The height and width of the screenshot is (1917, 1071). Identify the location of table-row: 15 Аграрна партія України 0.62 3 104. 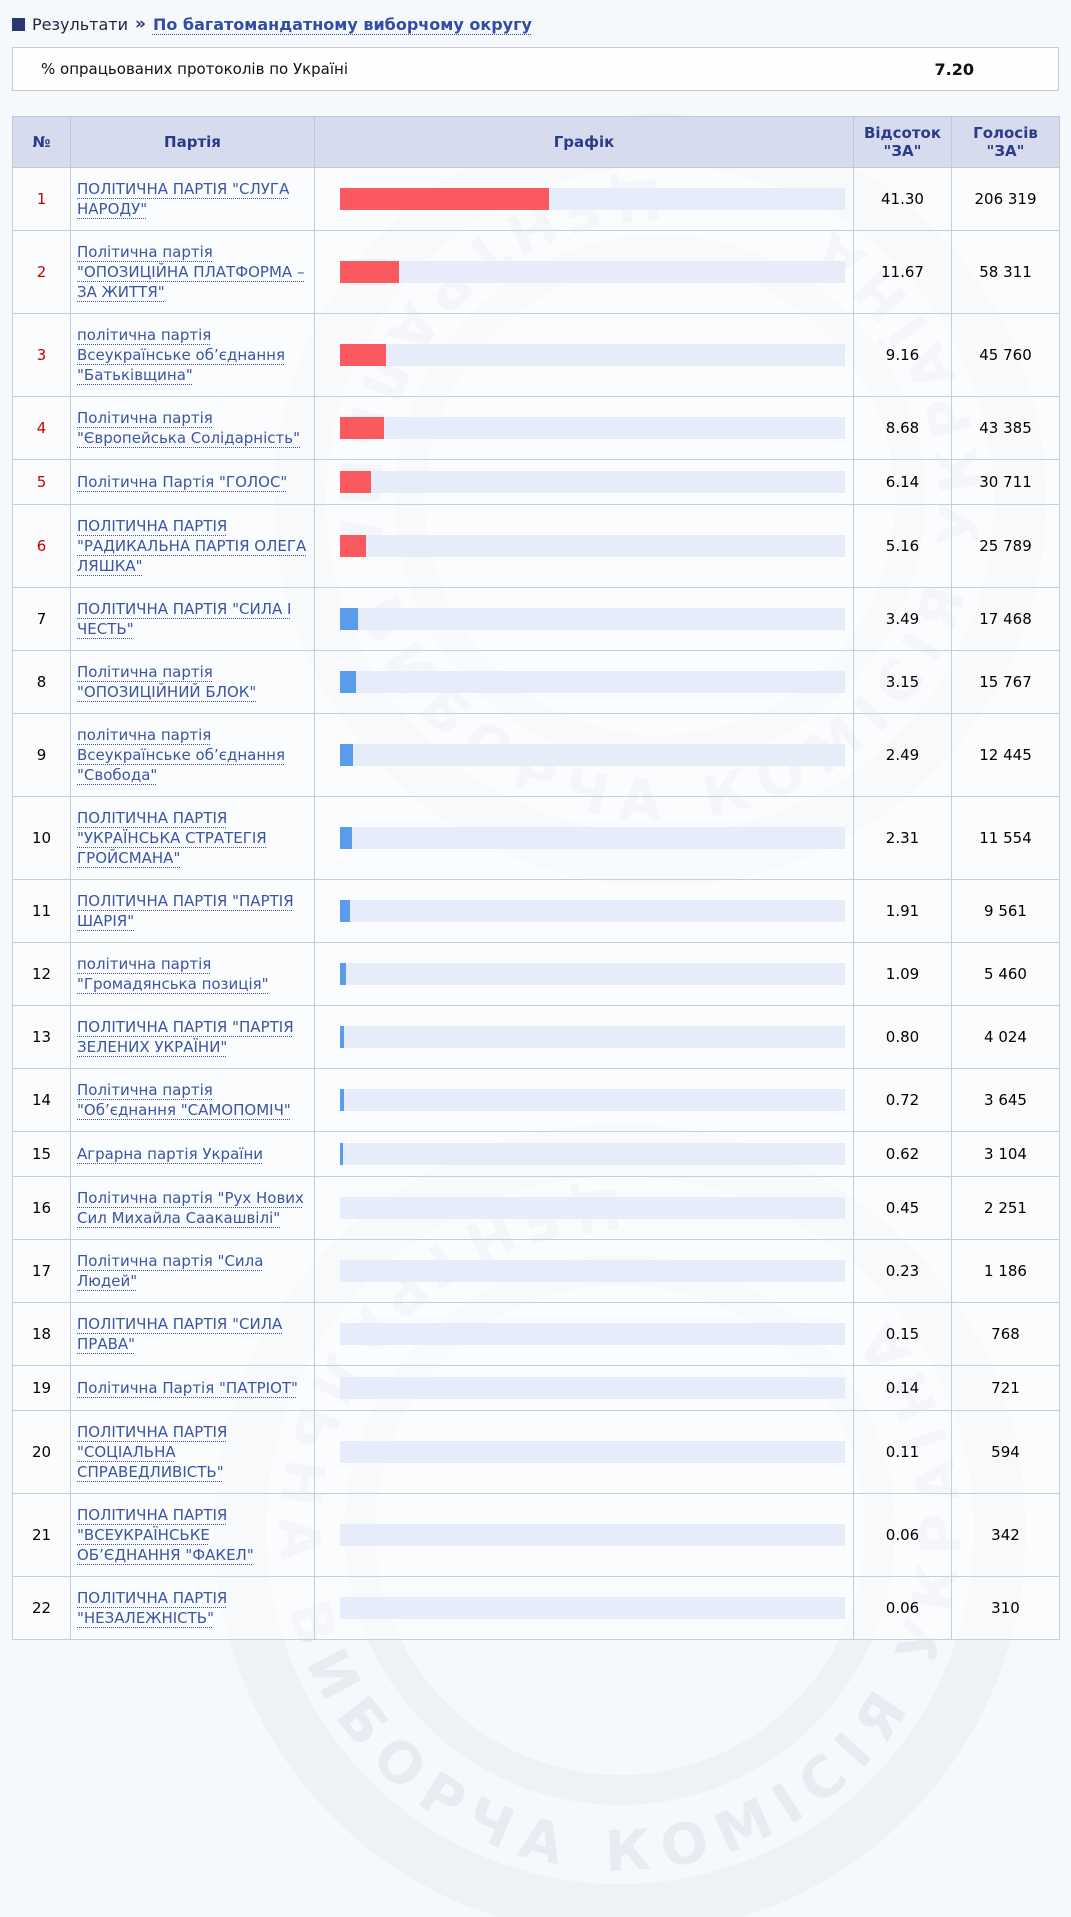
(536, 1154).